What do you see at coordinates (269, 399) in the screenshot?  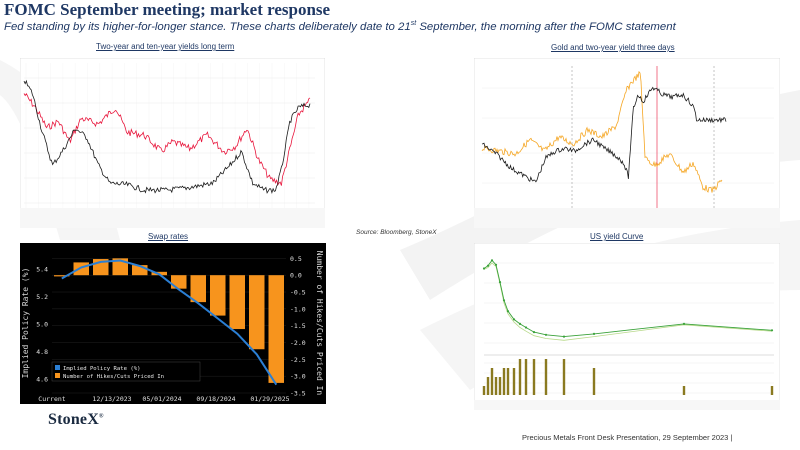 I see `x-tick-label: 01/29/2025` at bounding box center [269, 399].